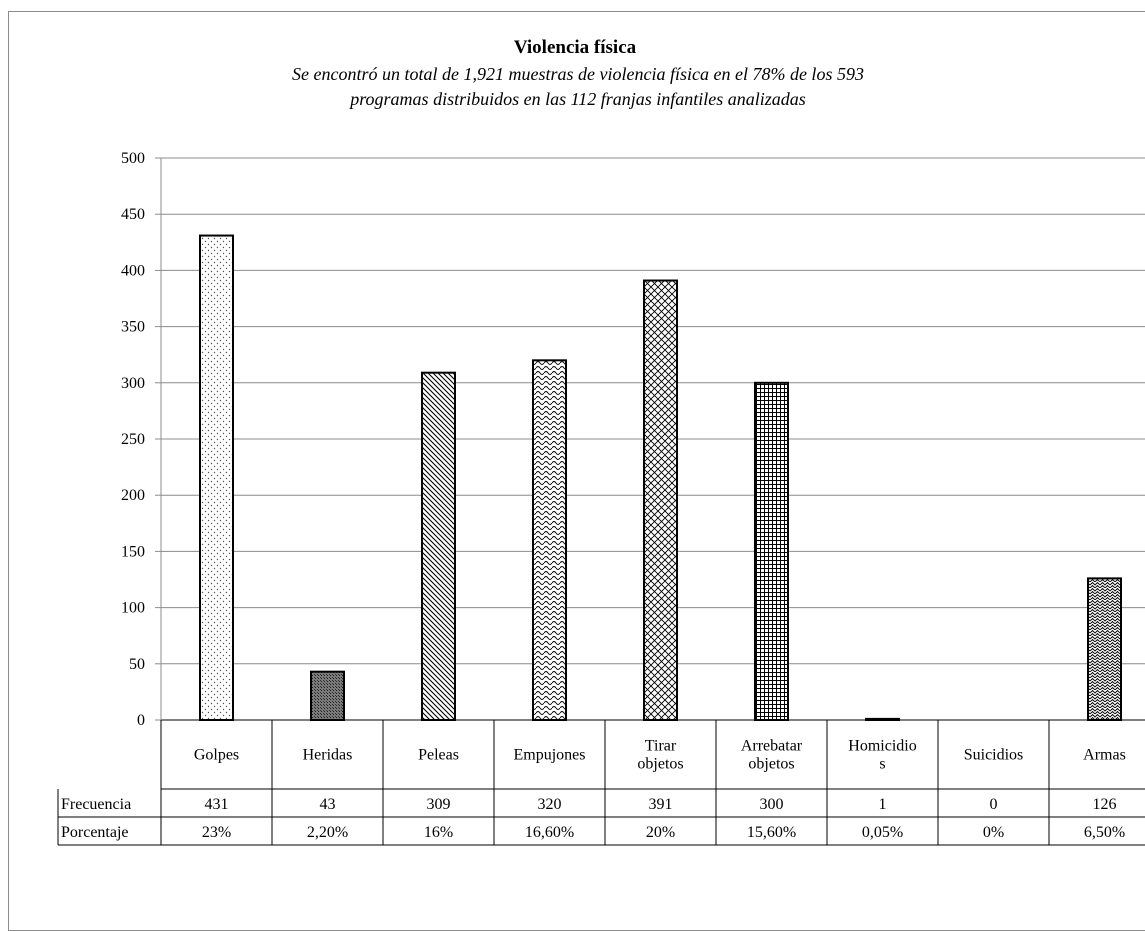  Describe the element at coordinates (438, 832) in the screenshot. I see `table-cell: 16%` at that location.